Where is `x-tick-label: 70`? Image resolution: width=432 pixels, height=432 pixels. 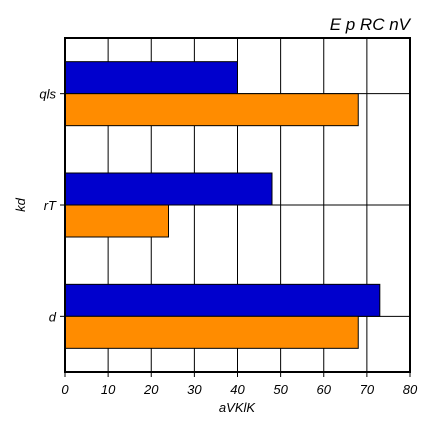
x-tick-label: 70 is located at coordinates (367, 389).